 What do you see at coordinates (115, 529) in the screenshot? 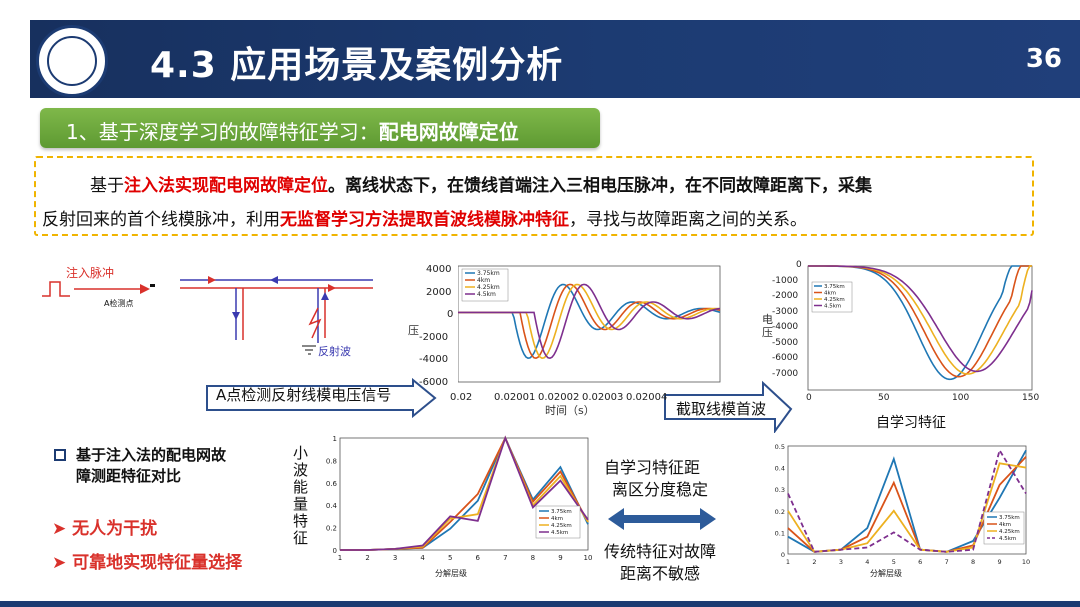
I see `bullet-text: 无人为干扰` at bounding box center [115, 529].